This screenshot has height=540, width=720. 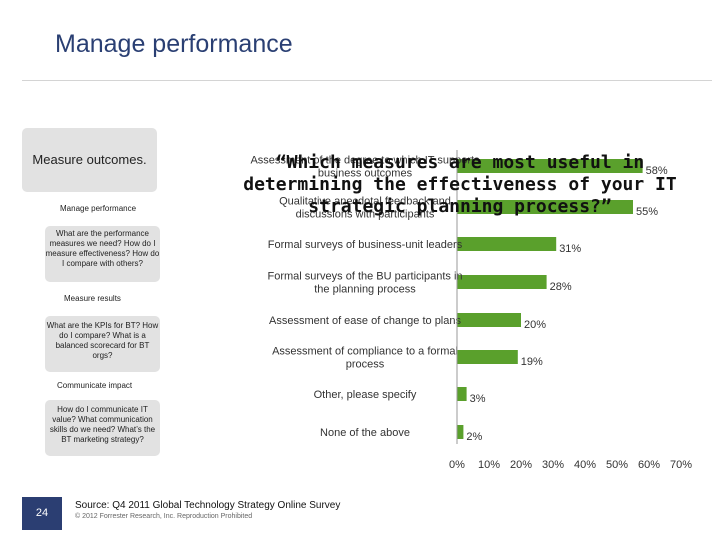 I want to click on outcome-label: Measure outcomes., so click(x=89, y=159).